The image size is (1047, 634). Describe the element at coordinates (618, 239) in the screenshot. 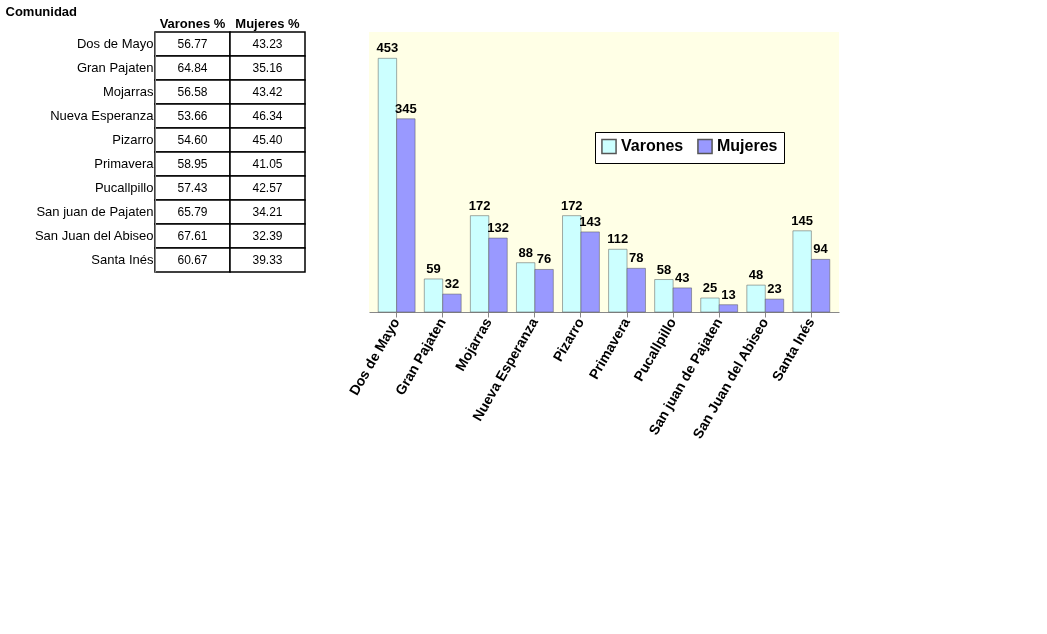

I see `data-label: 112` at that location.